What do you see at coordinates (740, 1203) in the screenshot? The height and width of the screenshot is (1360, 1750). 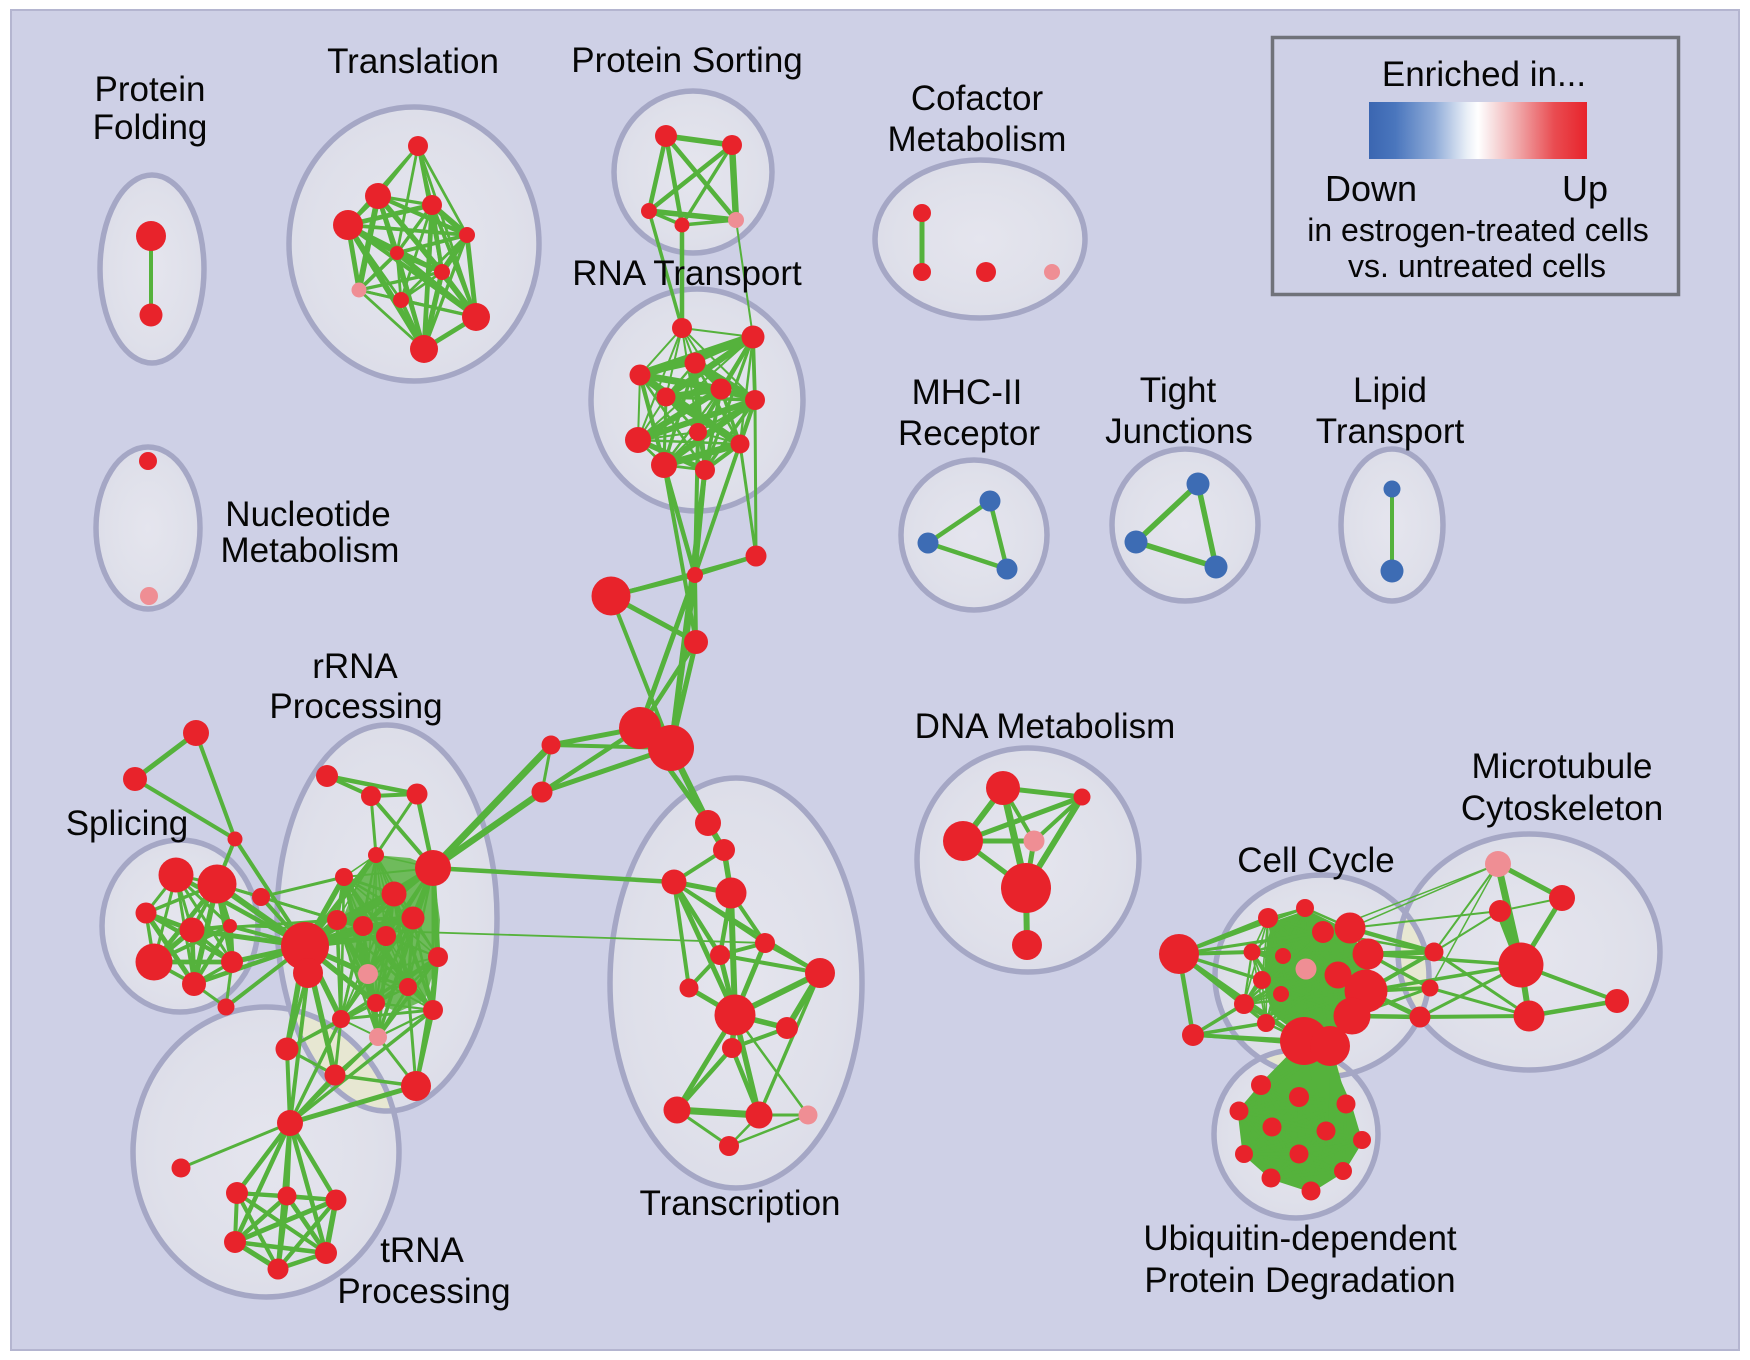 I see `svg-text: Transcription` at bounding box center [740, 1203].